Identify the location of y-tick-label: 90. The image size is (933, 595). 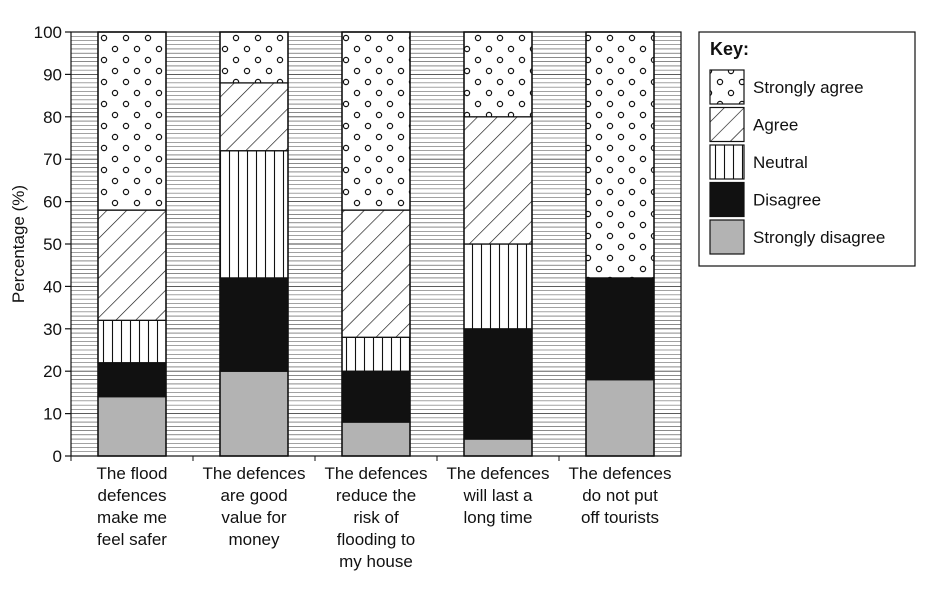
(52, 74).